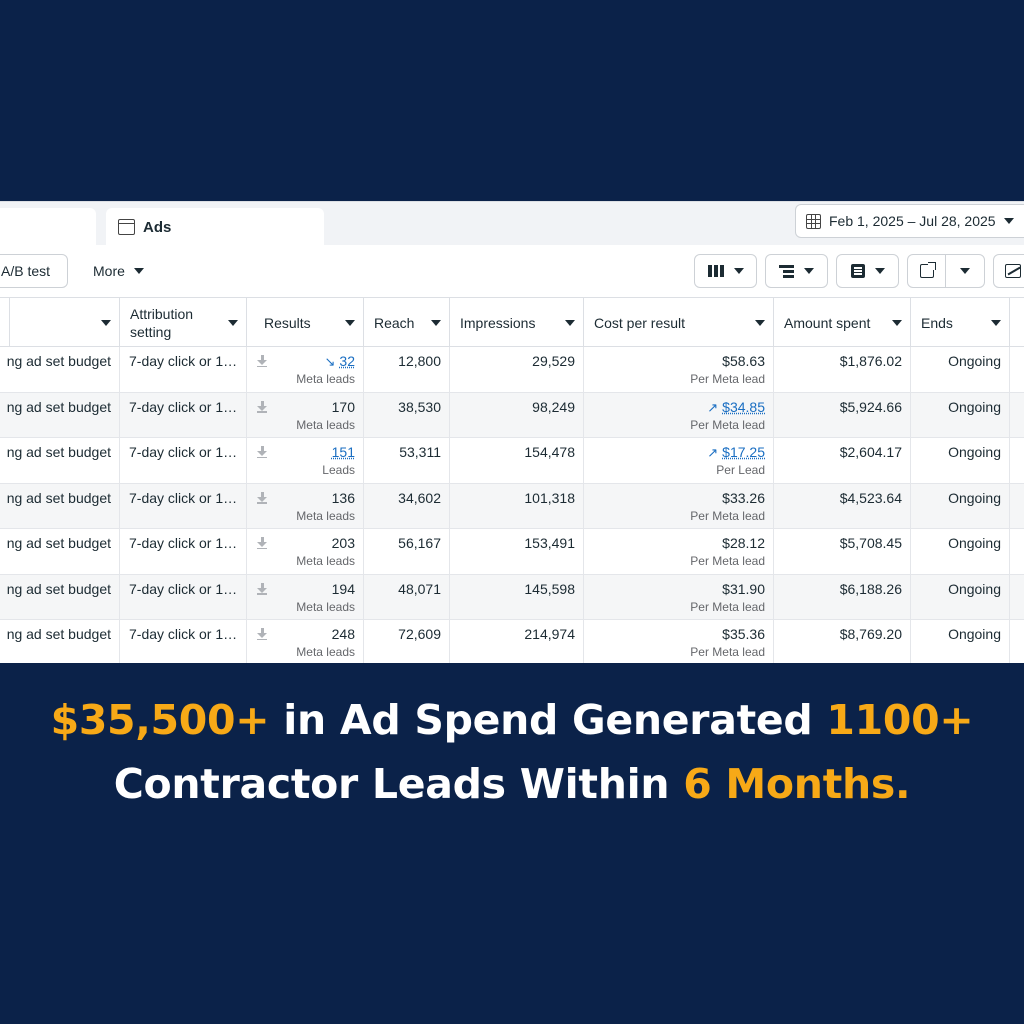  What do you see at coordinates (736, 452) in the screenshot?
I see `cost-value: ↗ $17.25` at bounding box center [736, 452].